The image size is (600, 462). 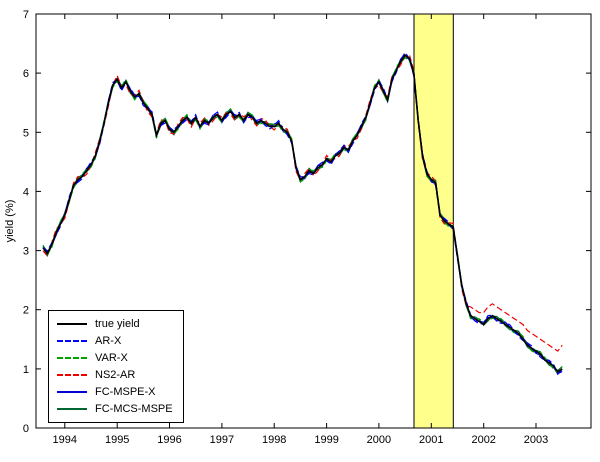 What do you see at coordinates (326, 440) in the screenshot?
I see `x-tick-label: 1999` at bounding box center [326, 440].